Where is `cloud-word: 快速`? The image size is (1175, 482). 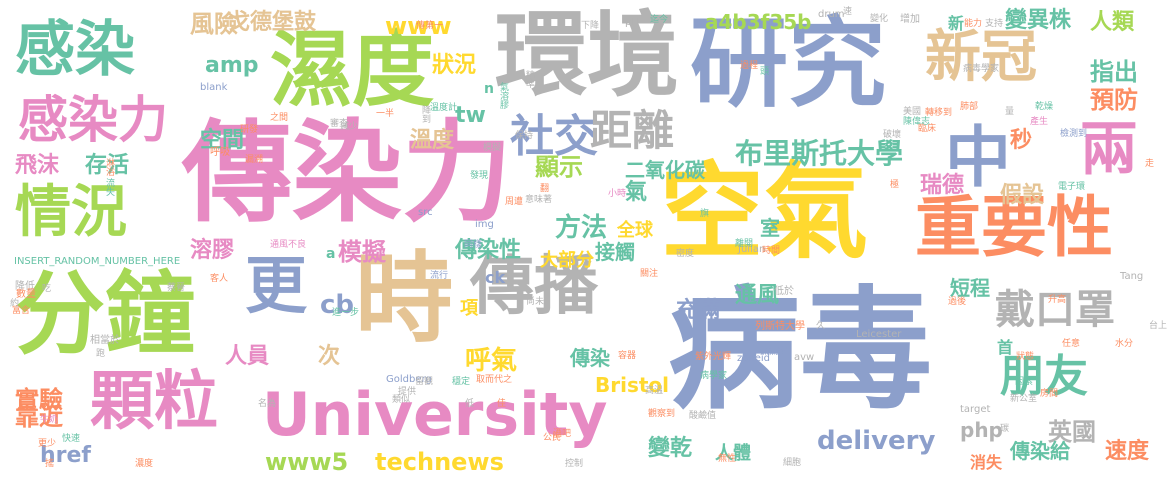
cloud-word: 快速 is located at coordinates (71, 439).